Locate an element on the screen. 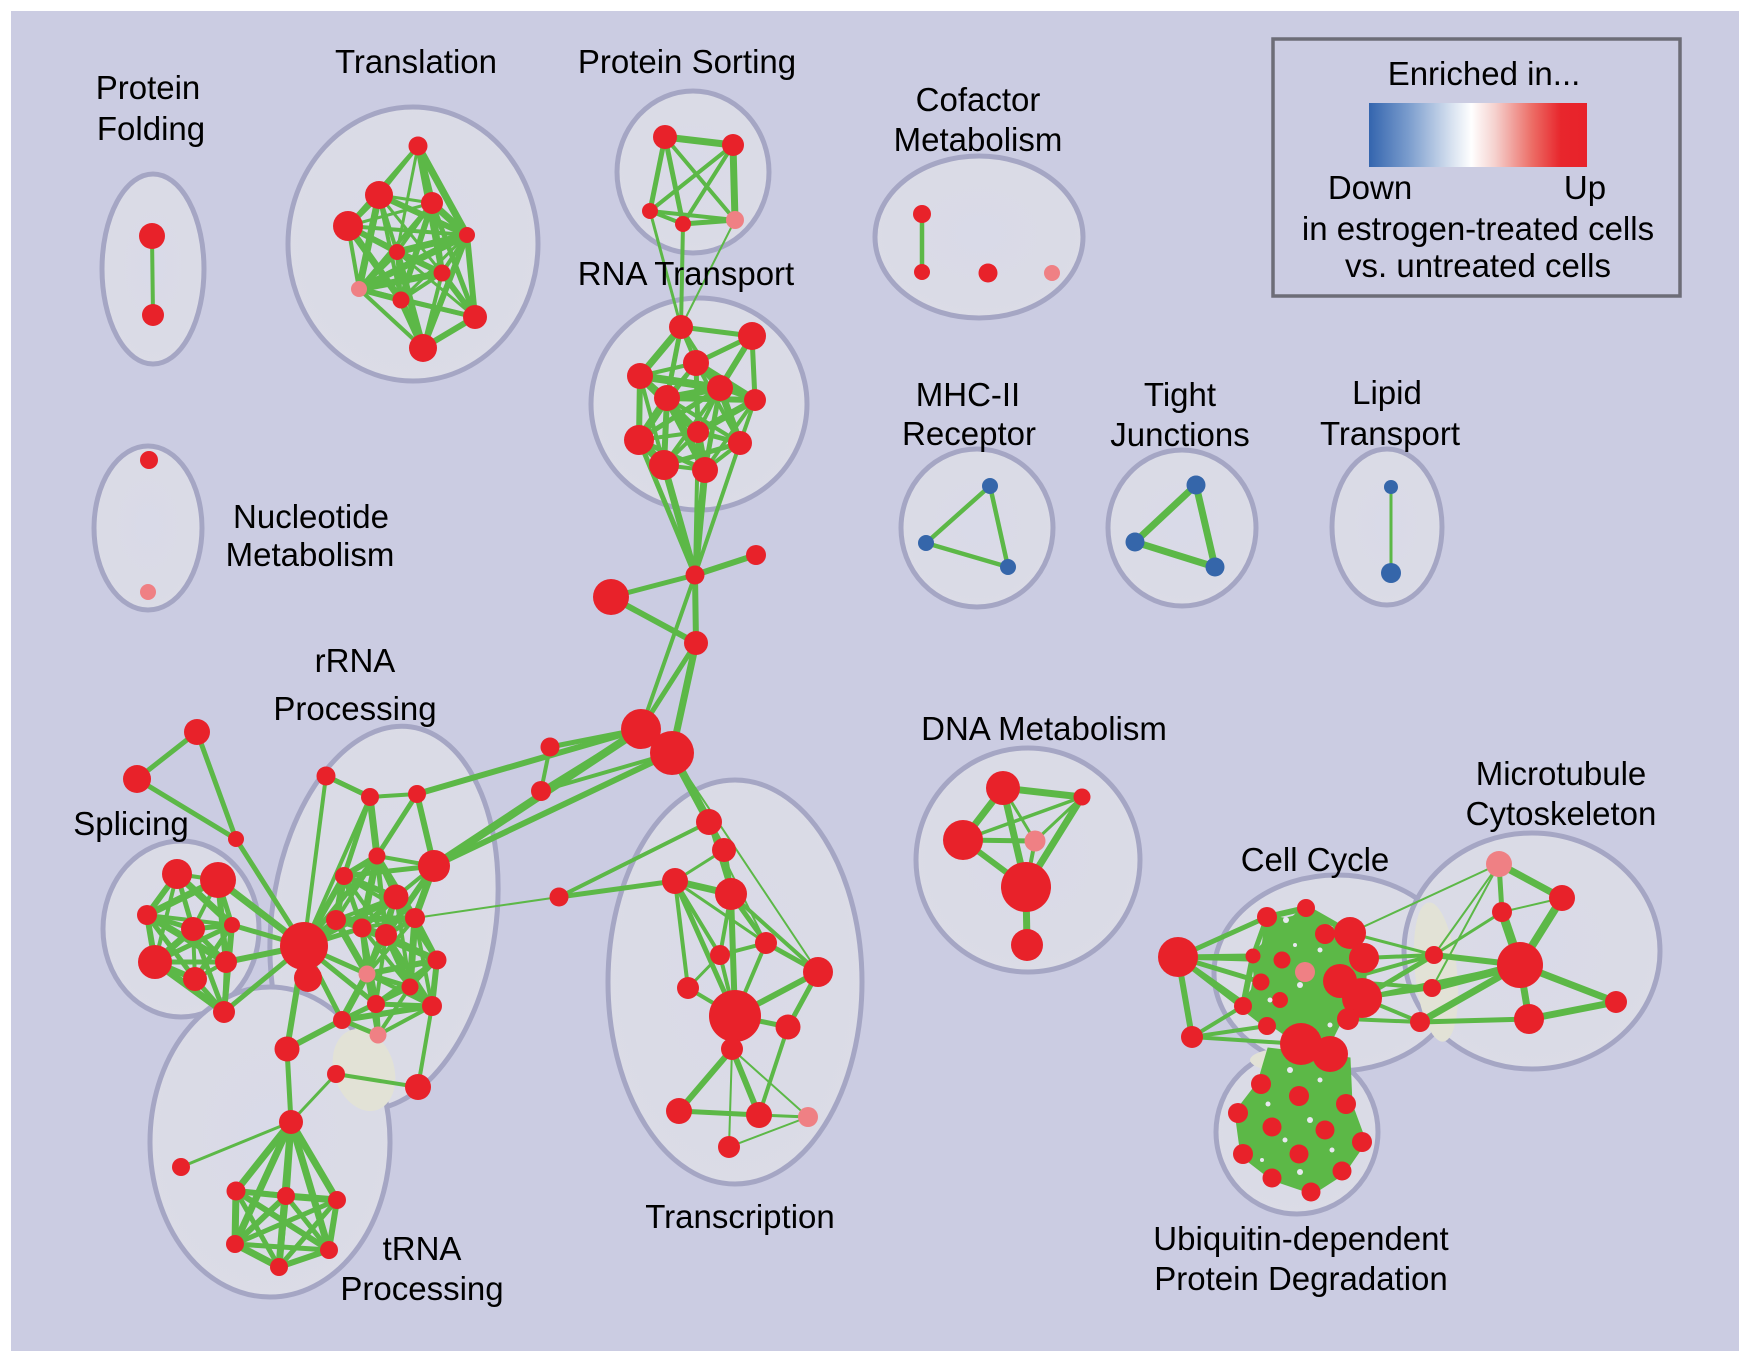 Image resolution: width=1750 pixels, height=1360 pixels. svg-text: Microtubule is located at coordinates (1561, 773).